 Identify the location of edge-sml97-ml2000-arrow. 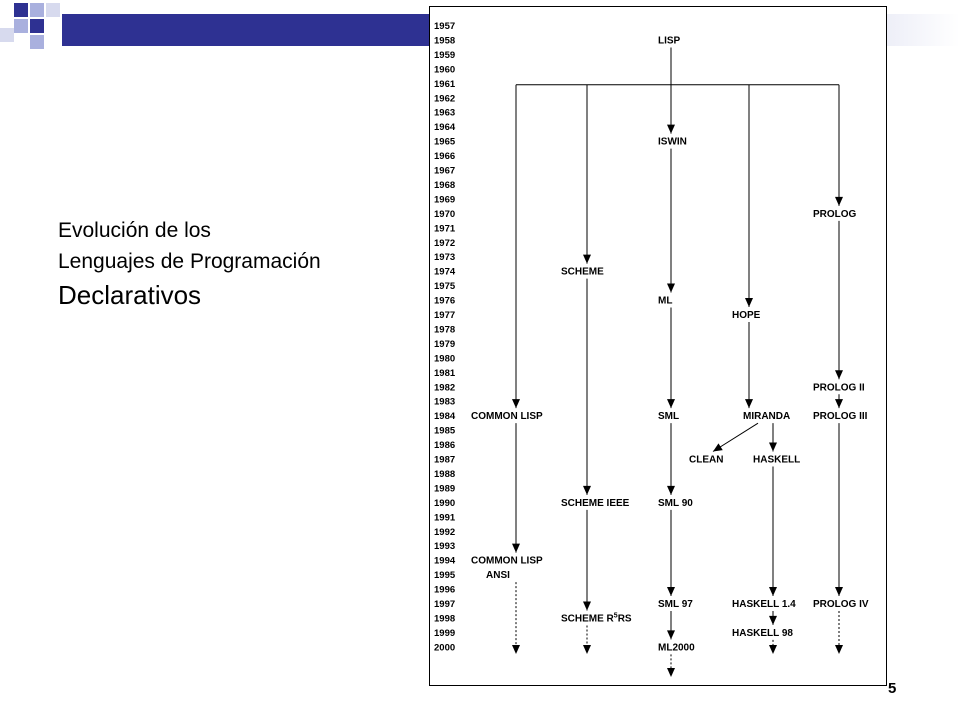
(671, 635).